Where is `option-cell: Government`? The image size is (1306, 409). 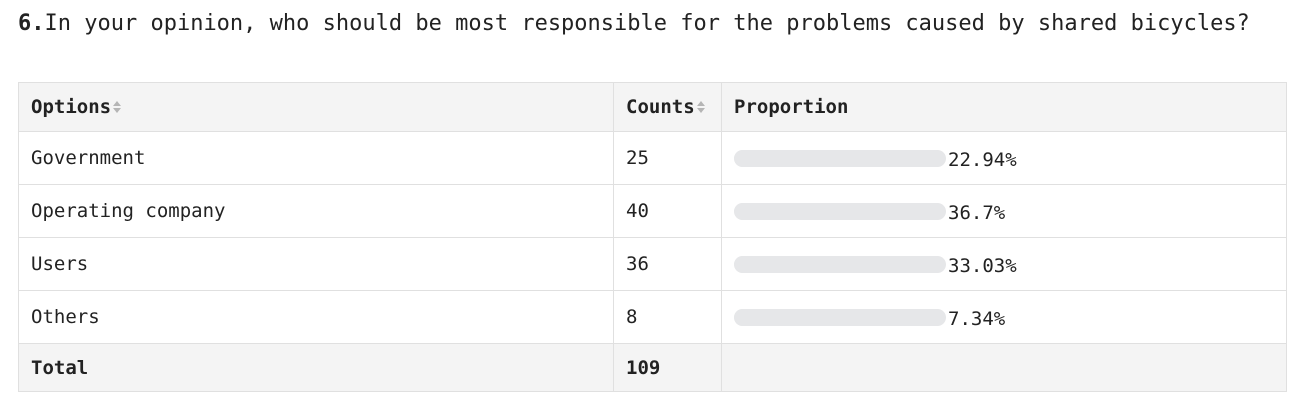
option-cell: Government is located at coordinates (316, 158).